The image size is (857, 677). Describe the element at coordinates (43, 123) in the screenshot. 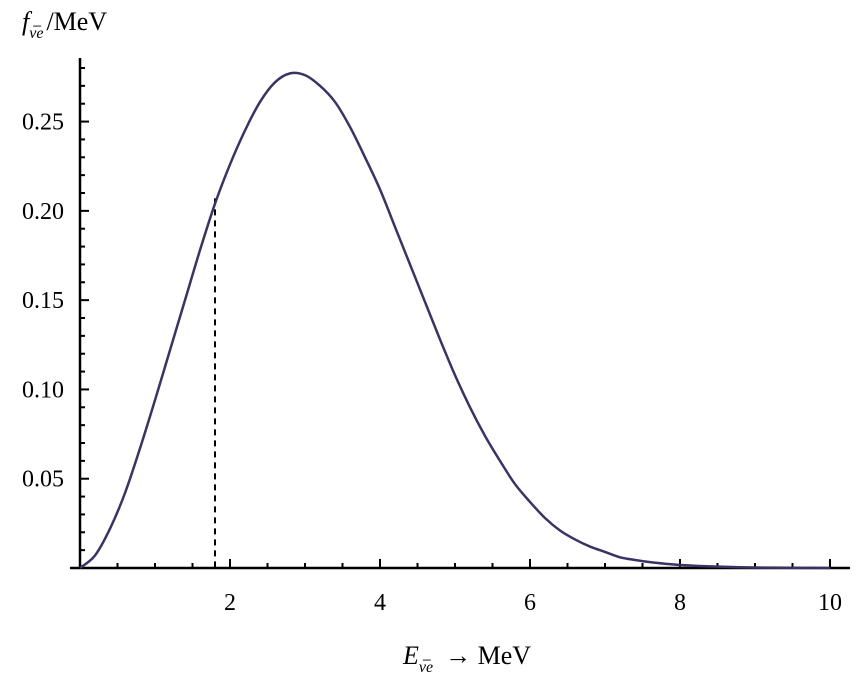

I see `y-tick-label: 0.25` at that location.